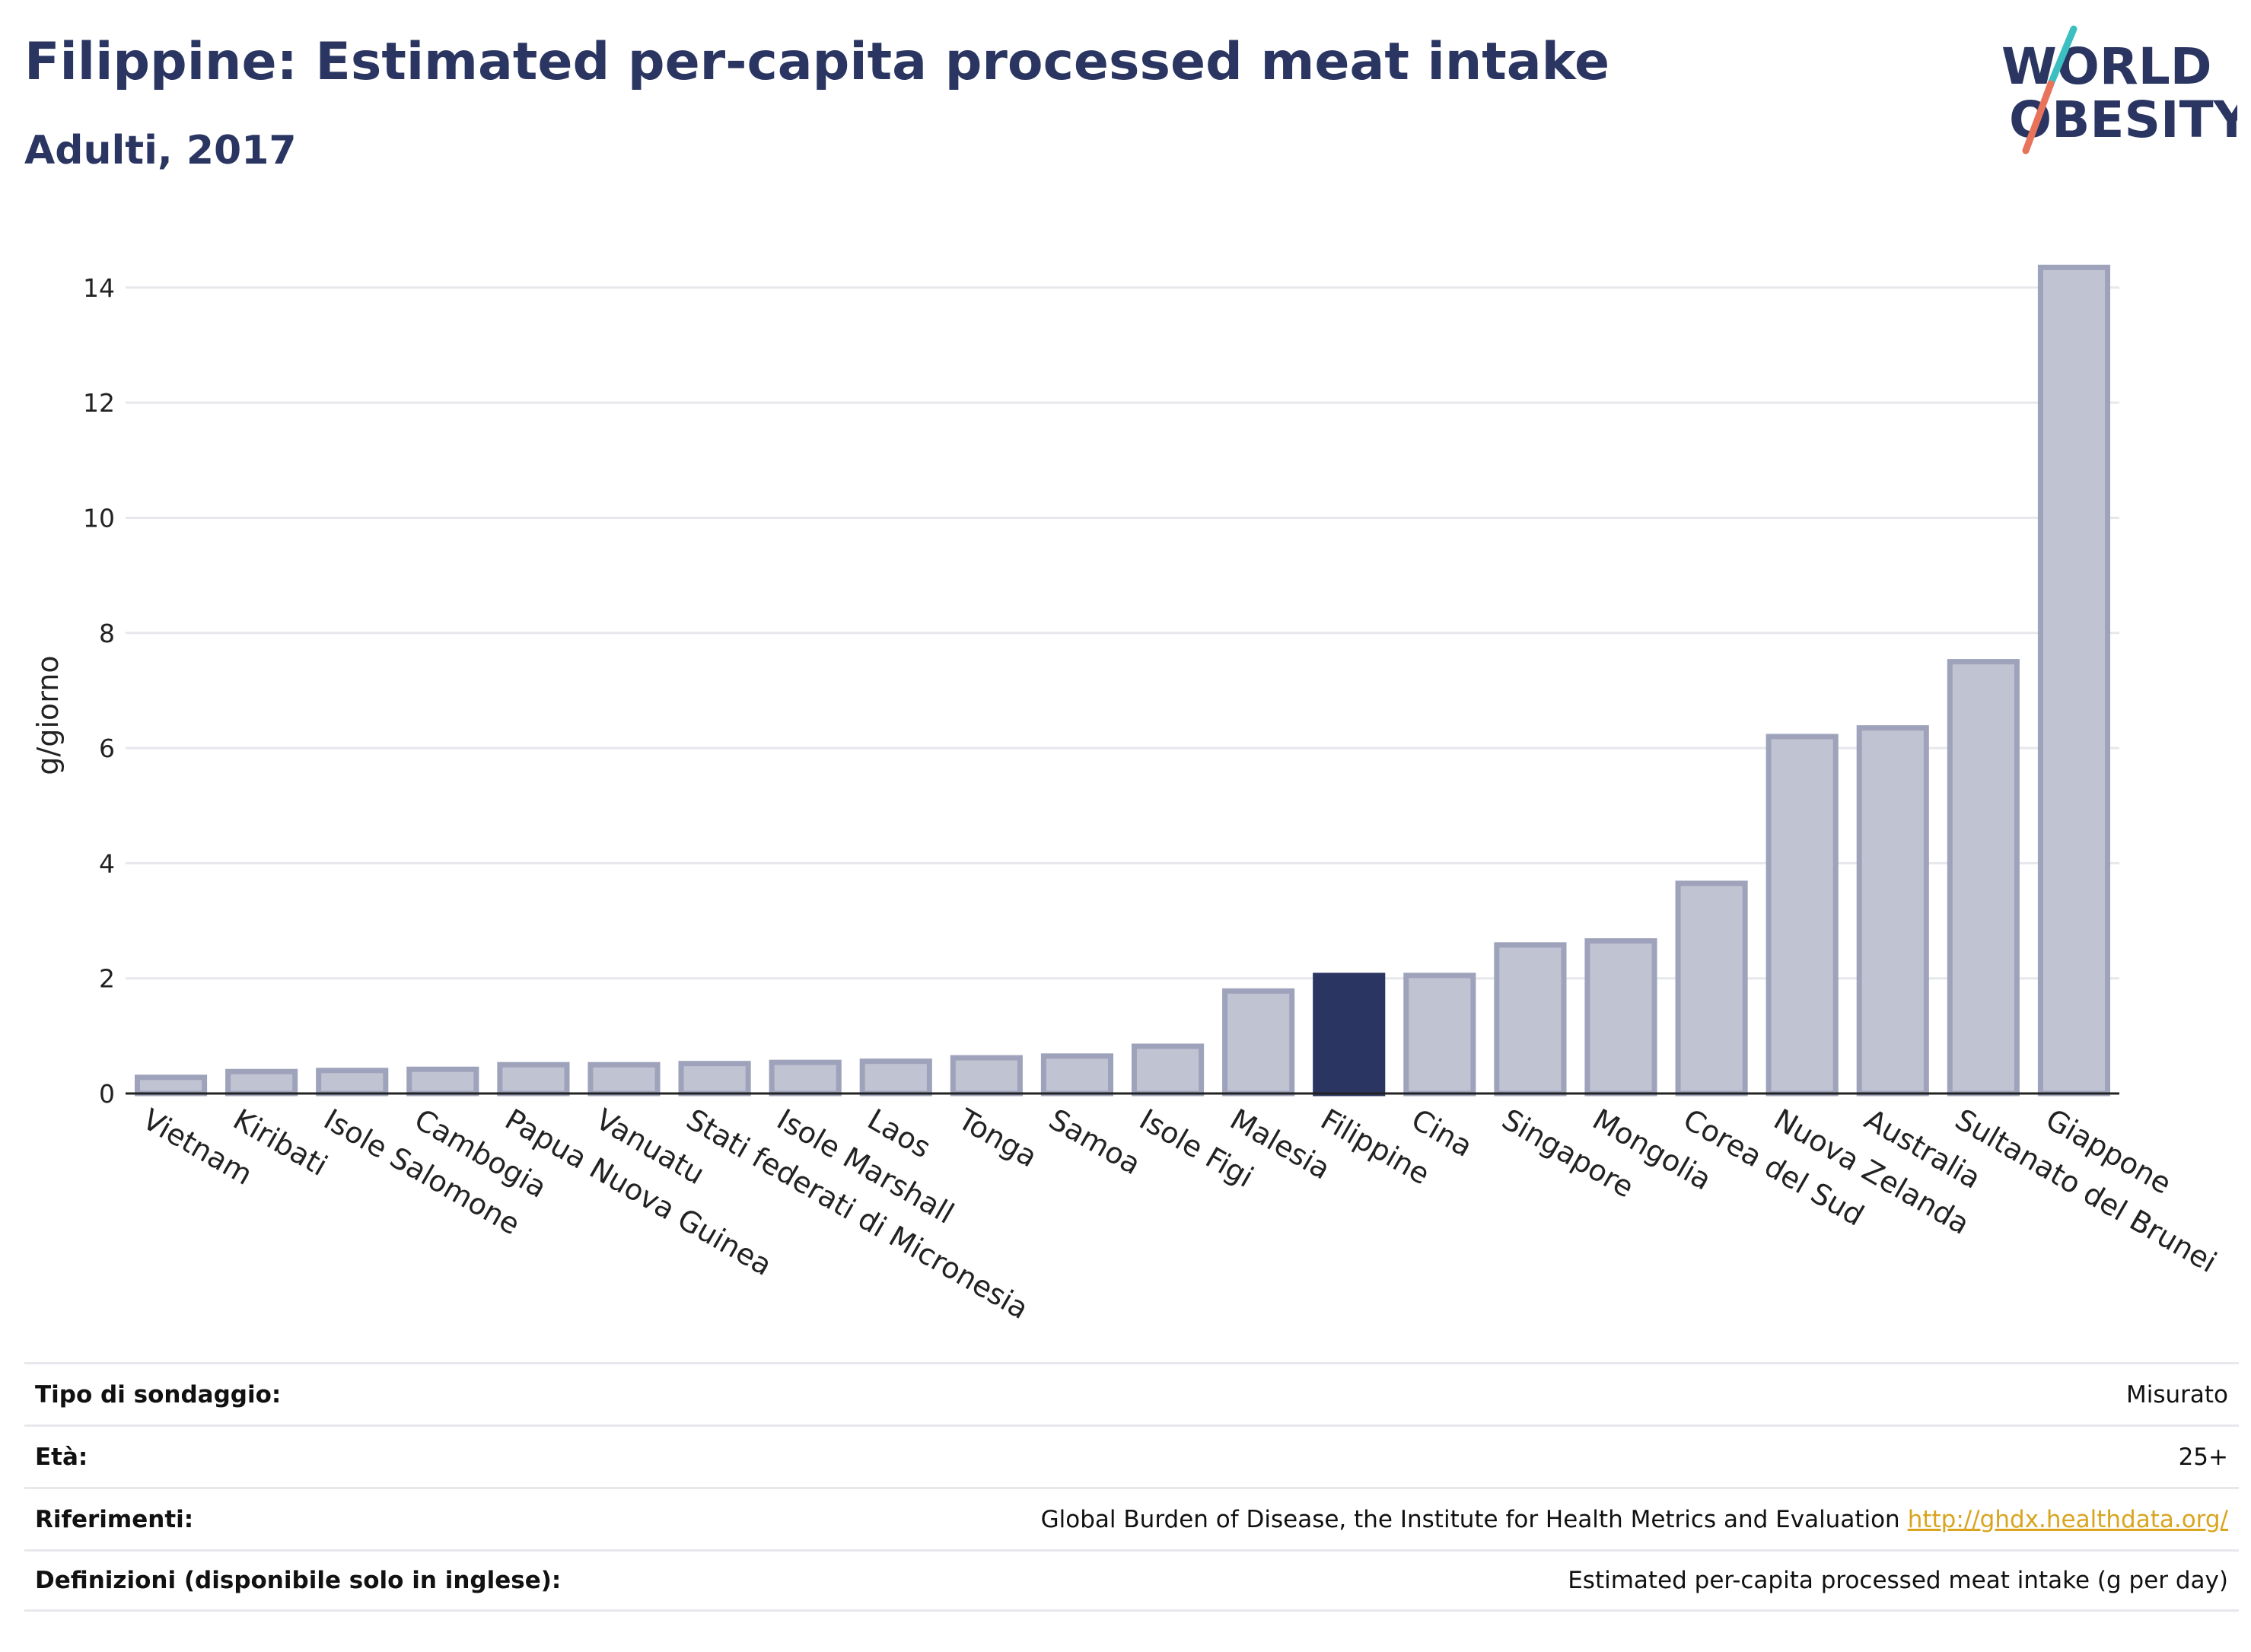  I want to click on logo-slash-teal, so click(2062, 56).